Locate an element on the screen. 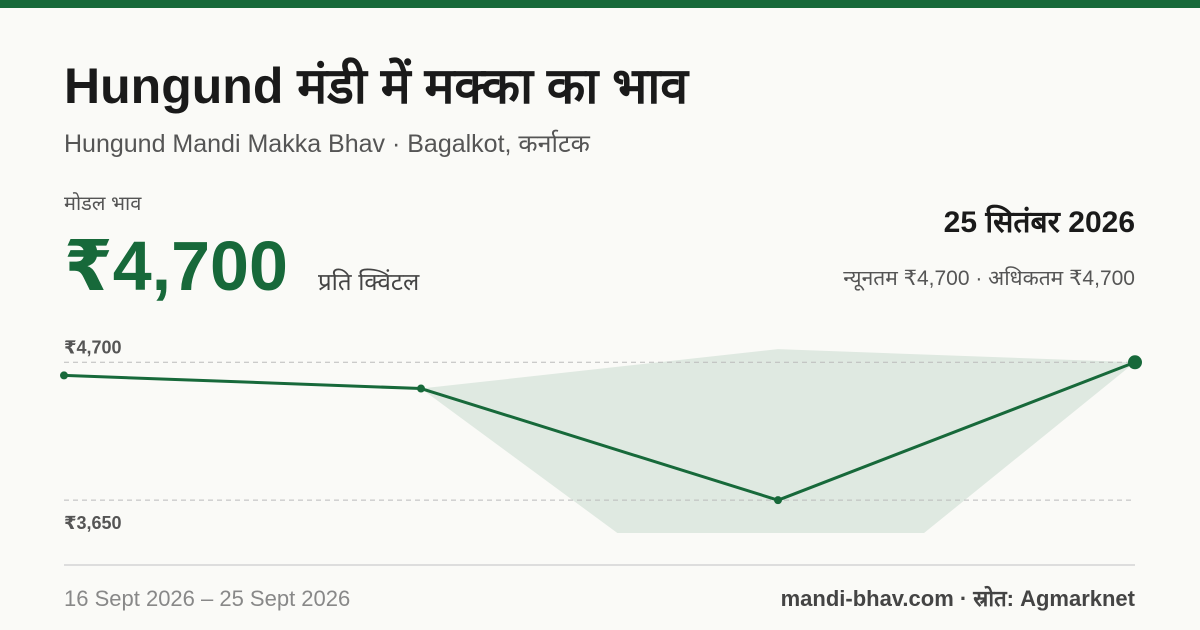 Image resolution: width=1200 pixels, height=630 pixels. y-tick-label: ₹4,700 is located at coordinates (93, 347).